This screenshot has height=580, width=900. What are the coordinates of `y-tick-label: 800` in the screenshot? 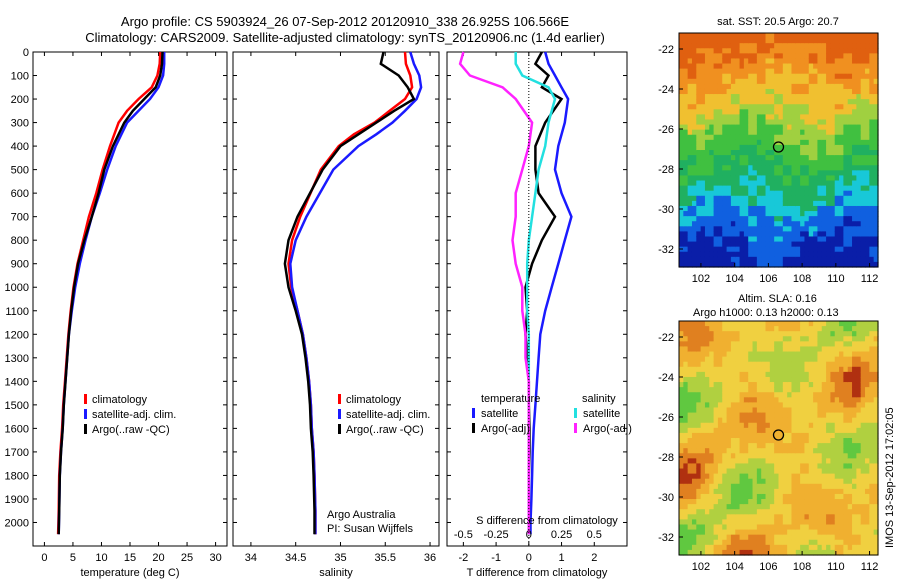 It's located at (20, 241).